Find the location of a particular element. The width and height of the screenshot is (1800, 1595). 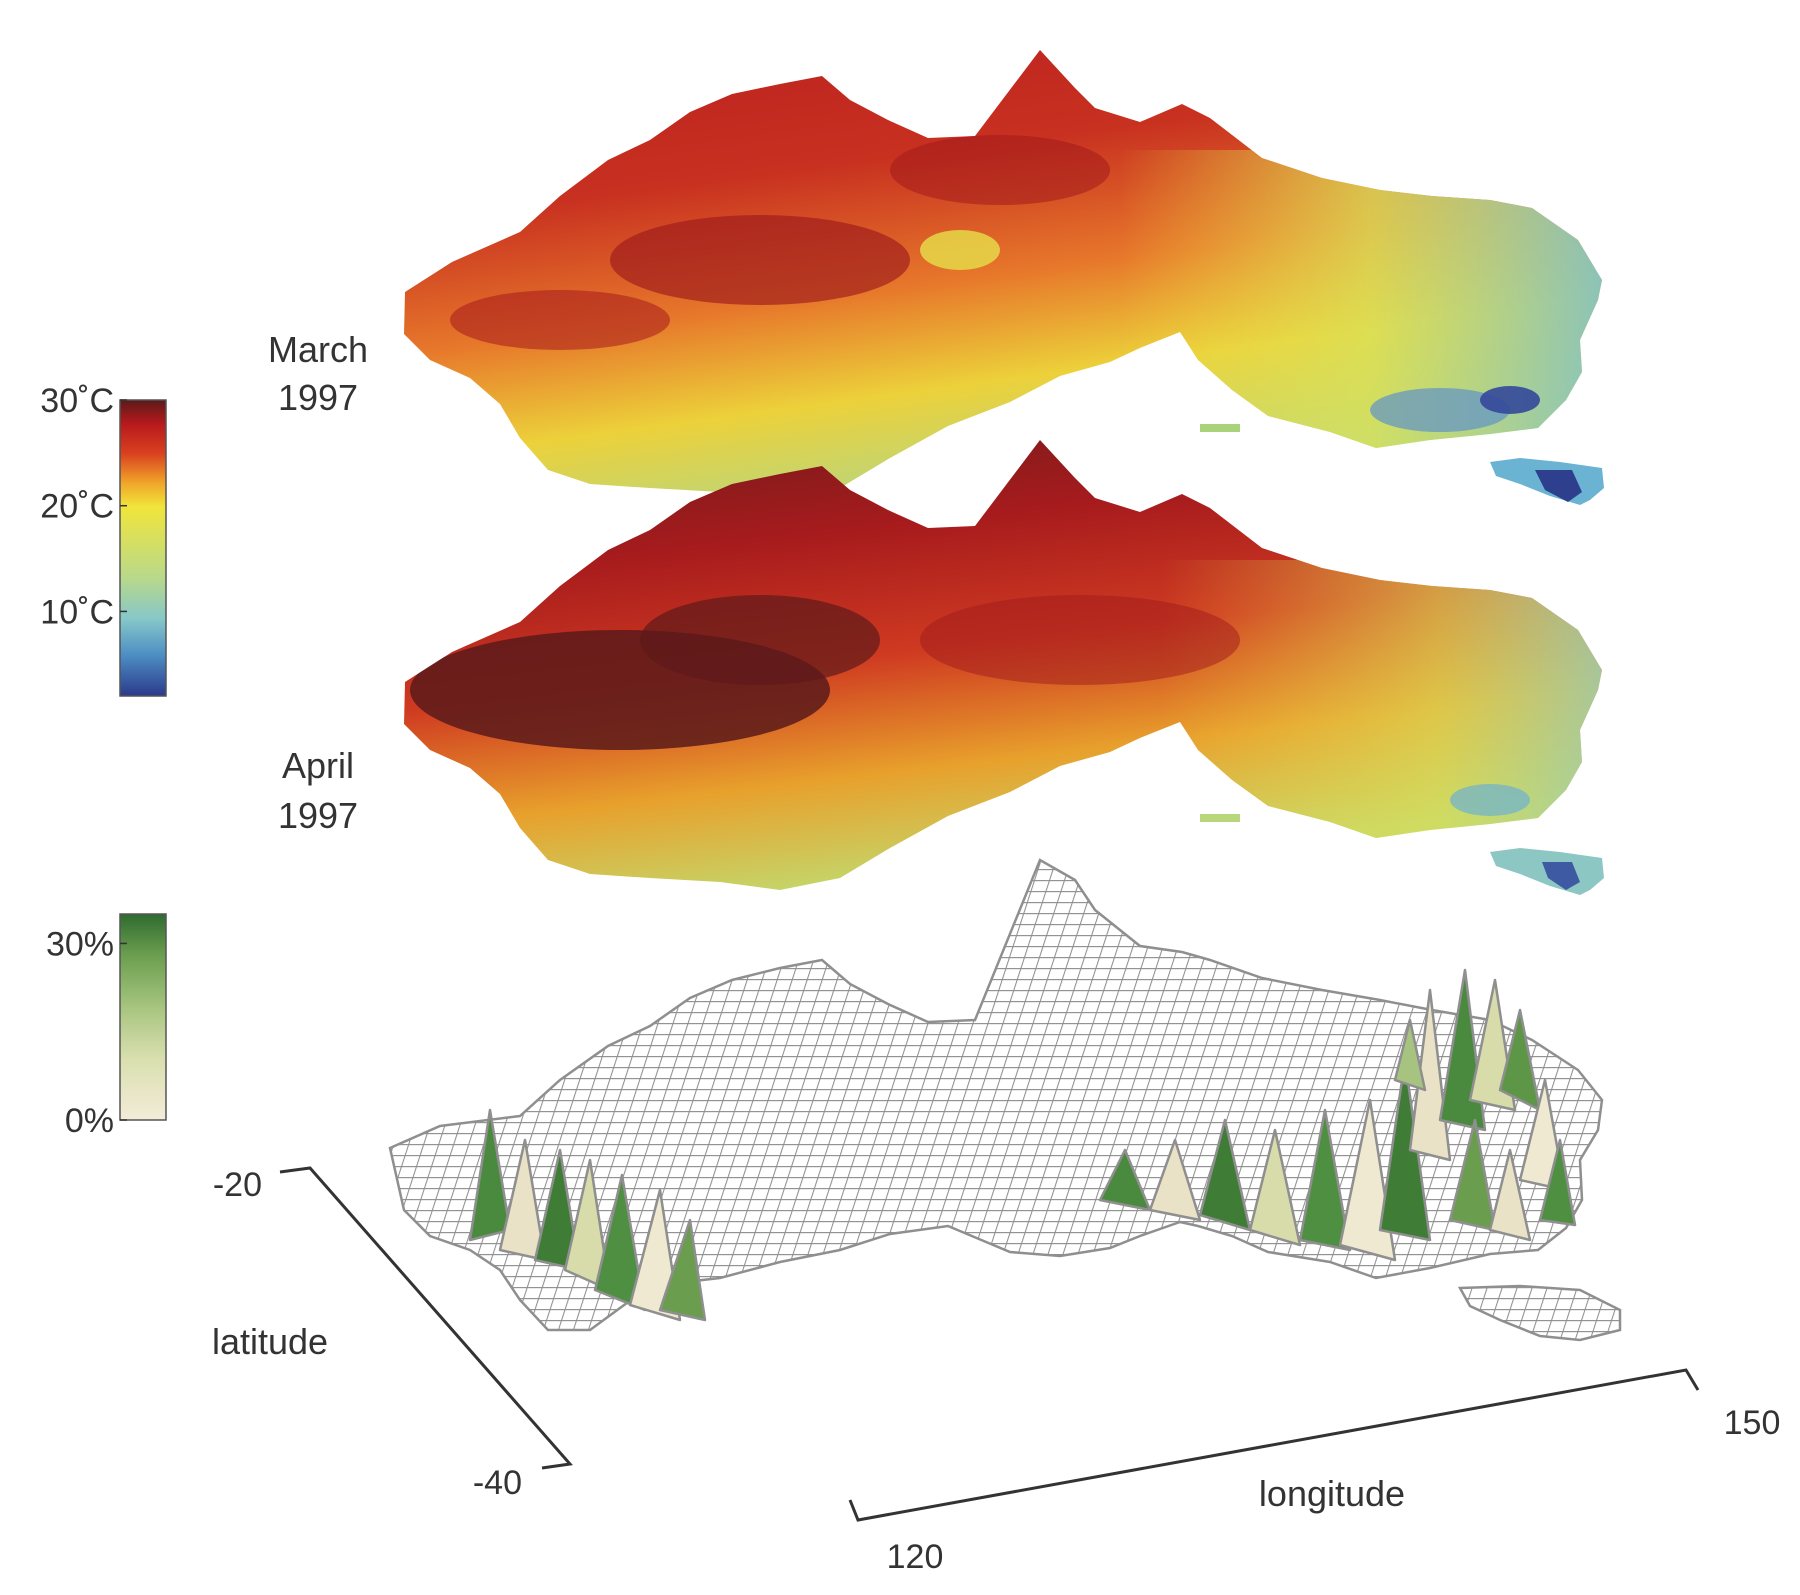

colorbar-tick-label: 10˚C is located at coordinates (77, 612).